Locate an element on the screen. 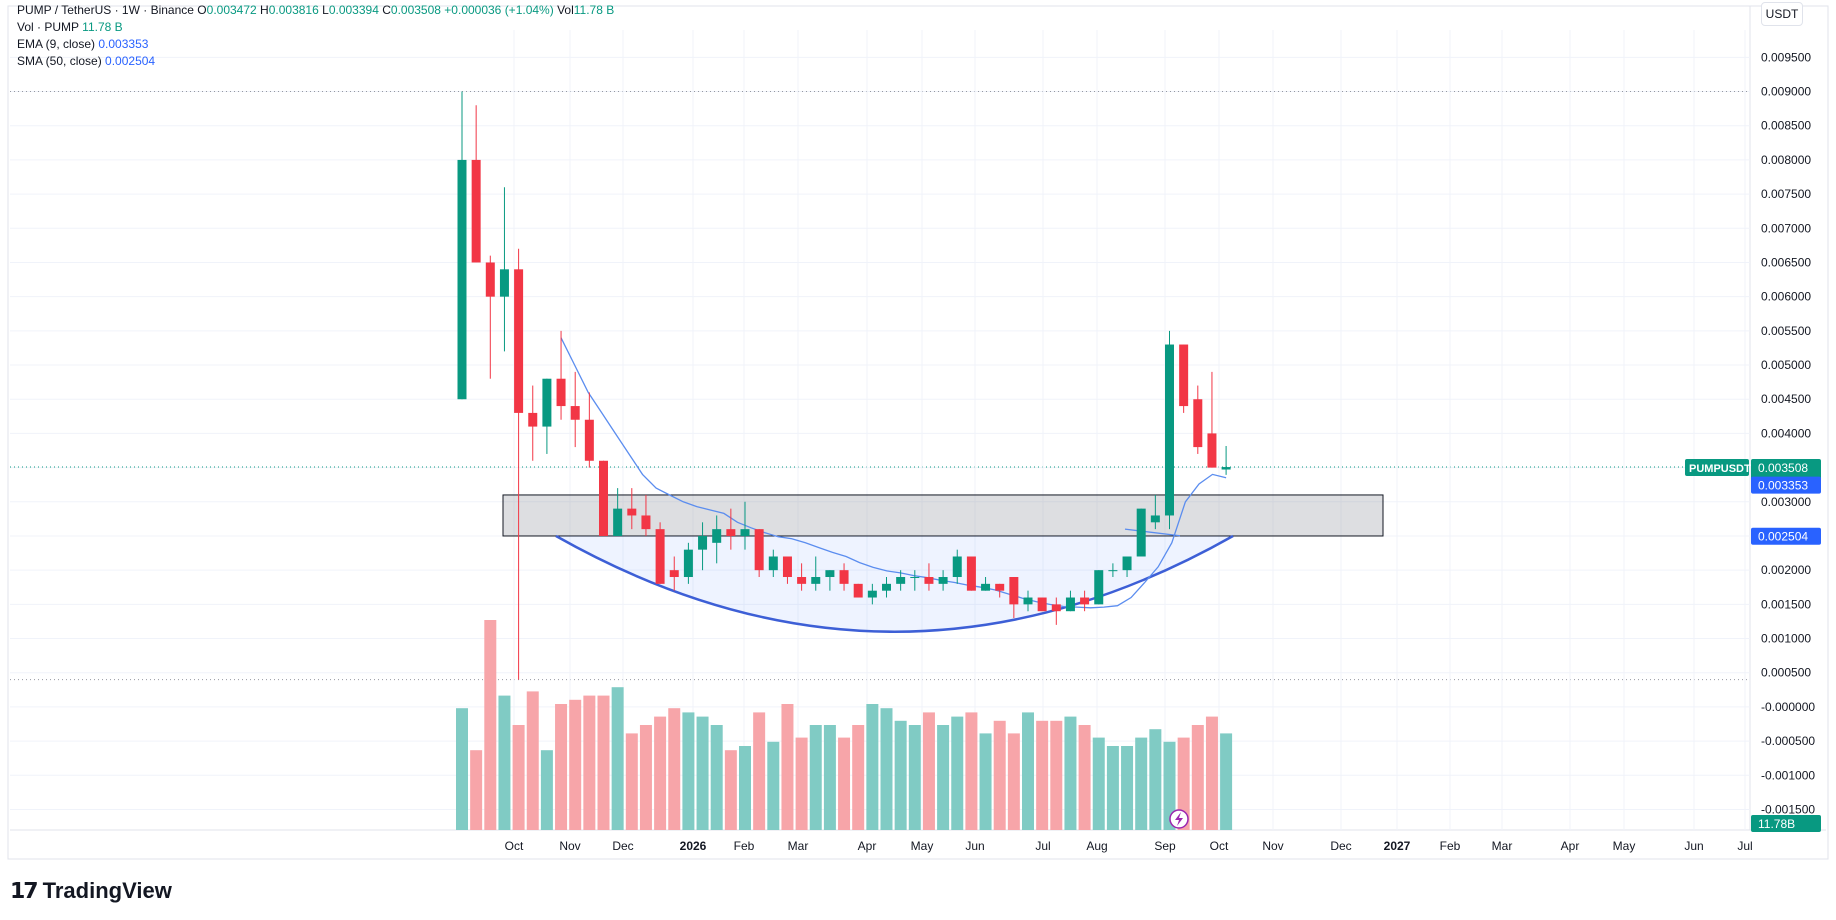 The width and height of the screenshot is (1836, 920). x-tick-label: May is located at coordinates (1624, 846).